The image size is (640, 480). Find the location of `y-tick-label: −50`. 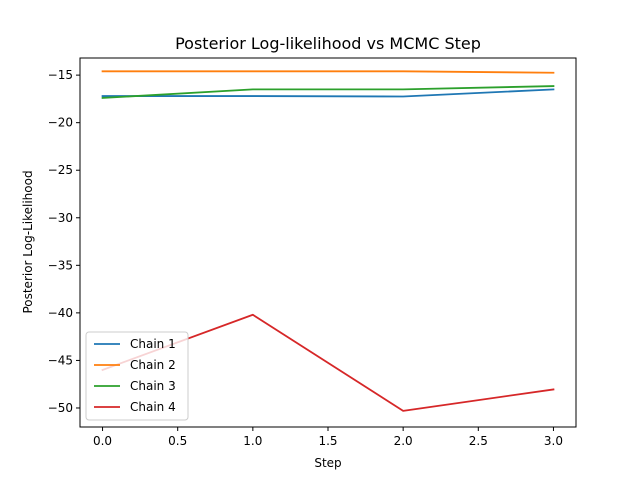

y-tick-label: −50 is located at coordinates (60, 408).